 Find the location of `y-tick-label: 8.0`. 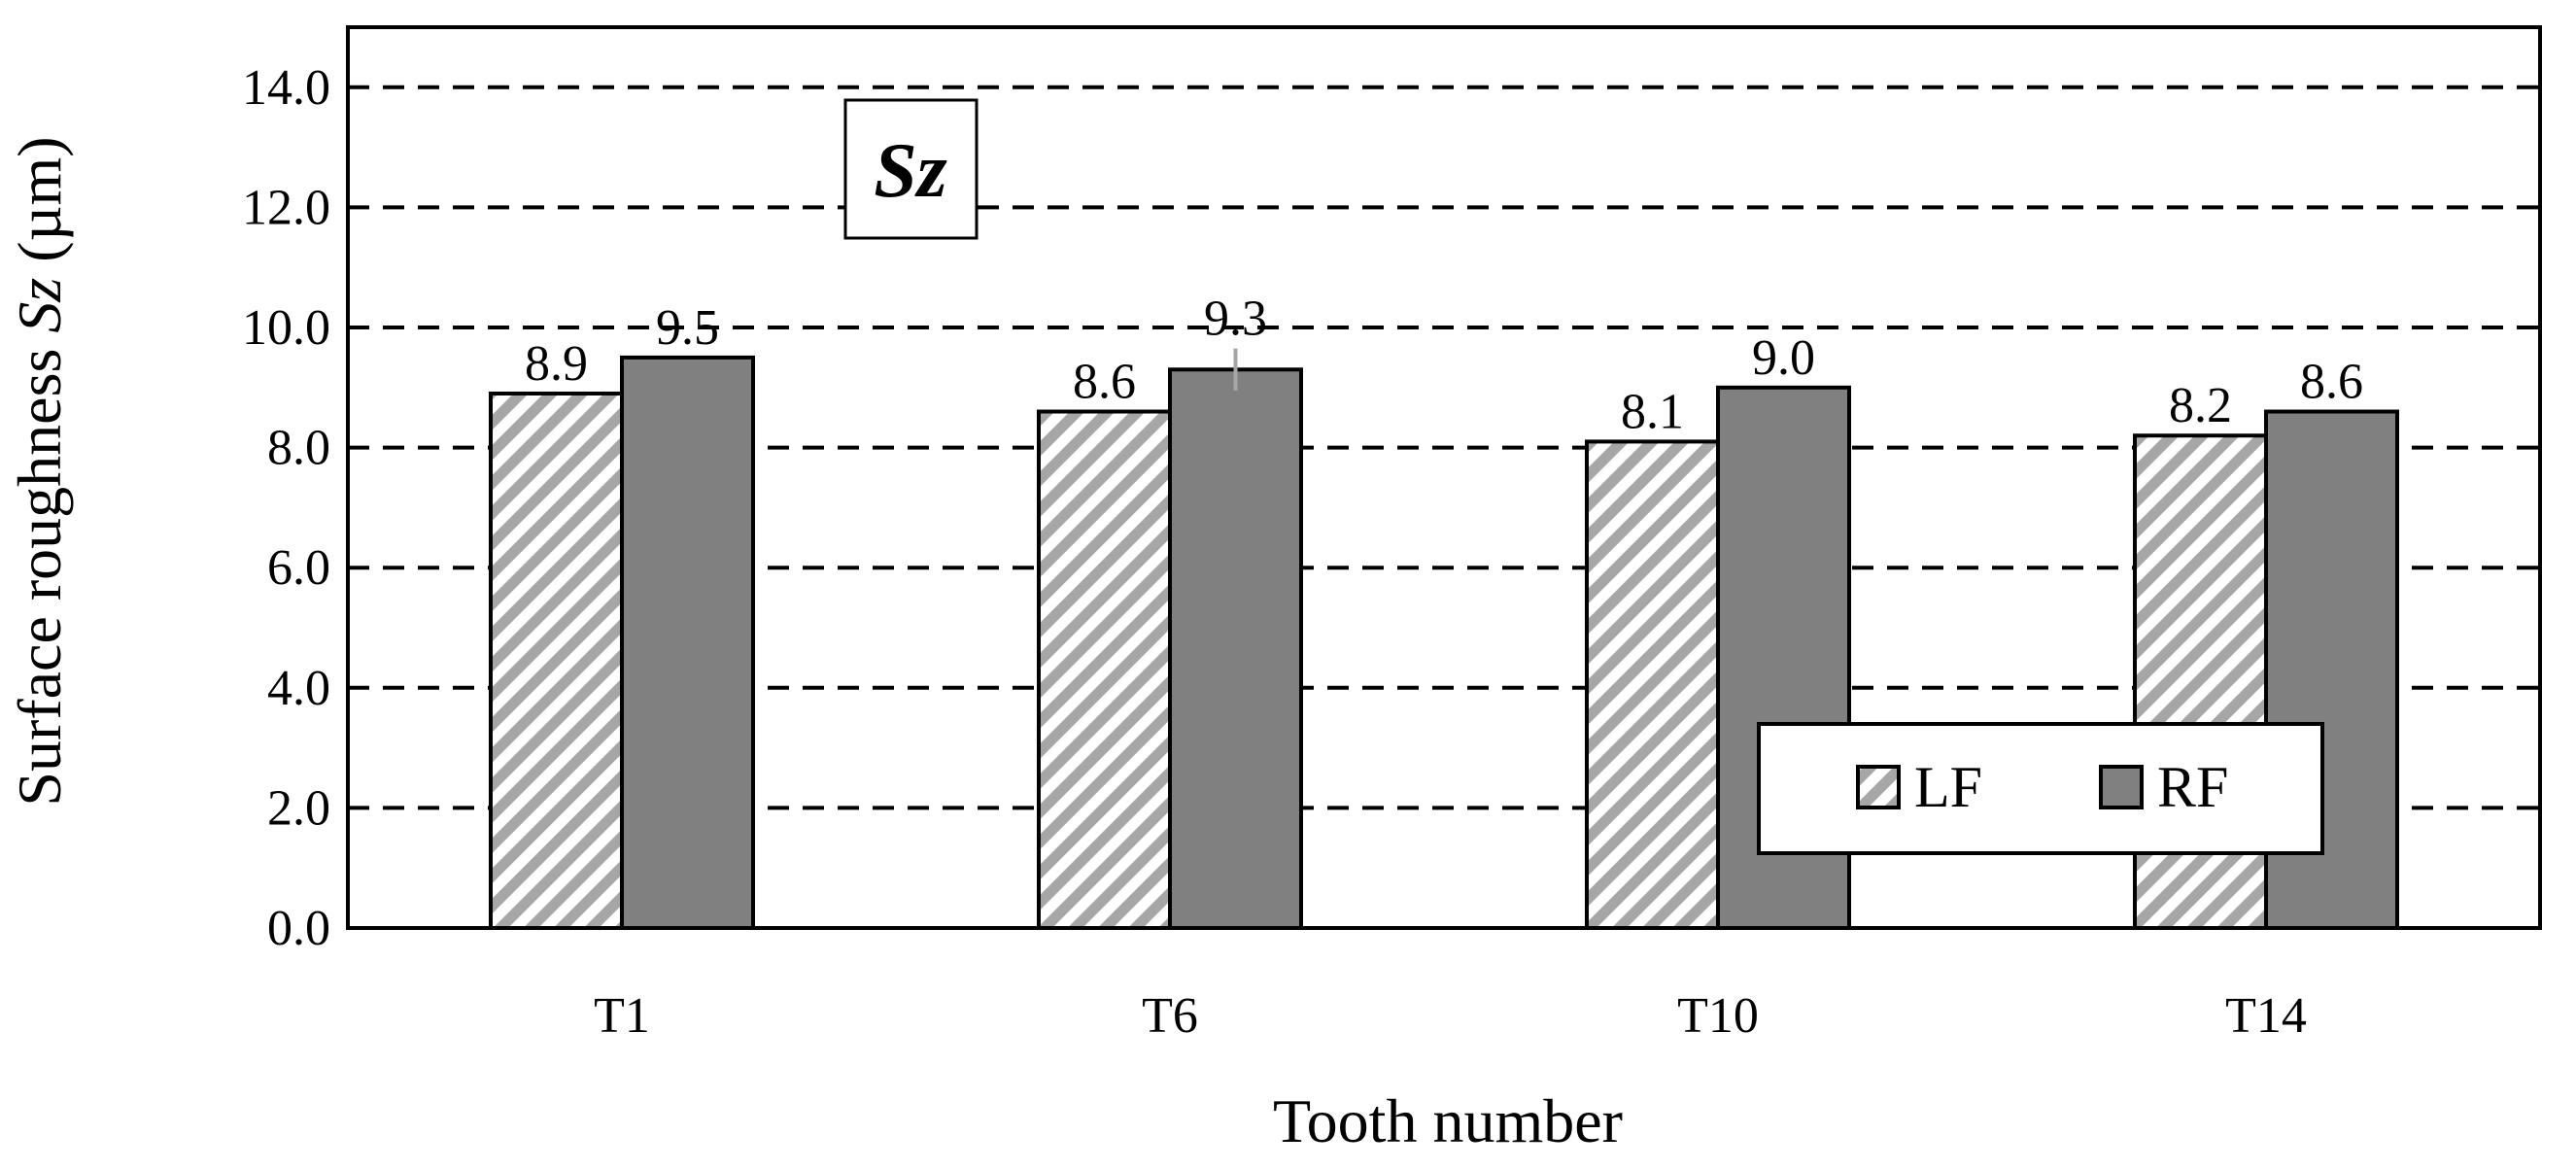

y-tick-label: 8.0 is located at coordinates (298, 448).